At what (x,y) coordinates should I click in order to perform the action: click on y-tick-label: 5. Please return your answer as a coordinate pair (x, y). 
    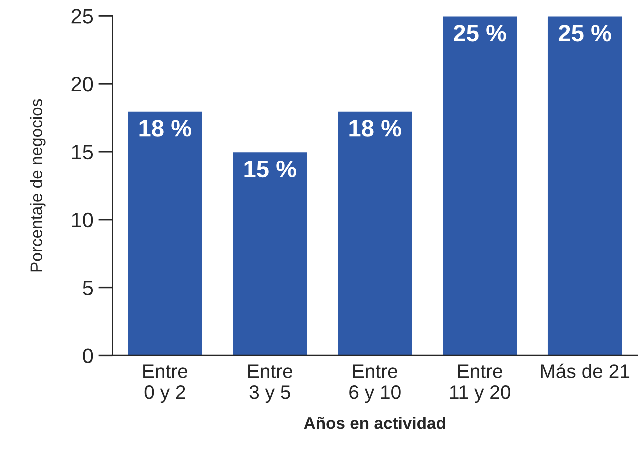
    Looking at the image, I should click on (88, 288).